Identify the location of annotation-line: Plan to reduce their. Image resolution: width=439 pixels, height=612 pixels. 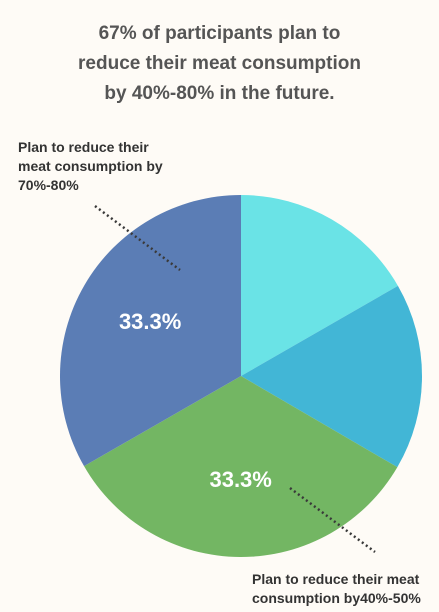
(83, 147).